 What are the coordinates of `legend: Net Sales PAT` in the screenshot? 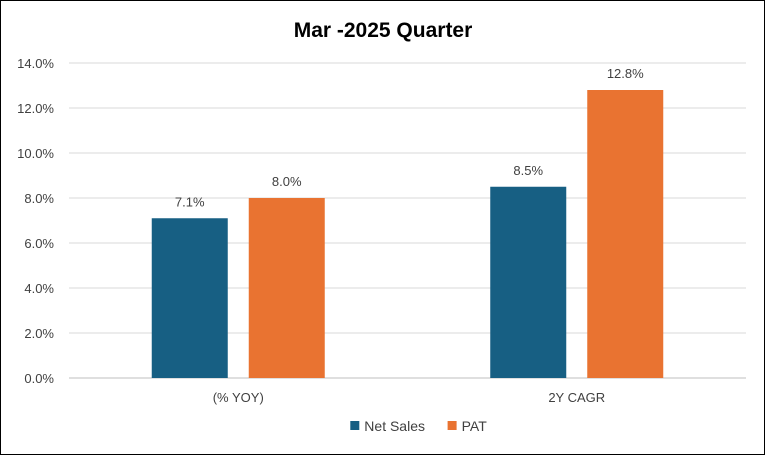 It's located at (418, 426).